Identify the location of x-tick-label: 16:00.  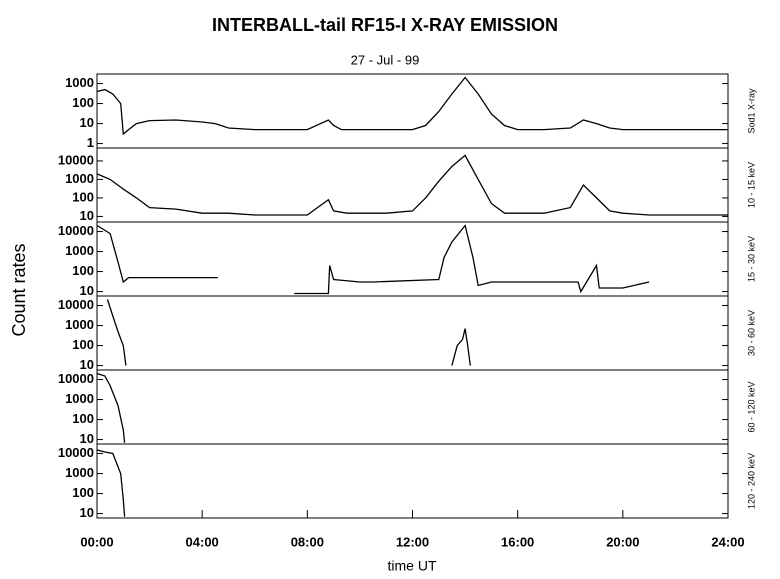
(517, 541).